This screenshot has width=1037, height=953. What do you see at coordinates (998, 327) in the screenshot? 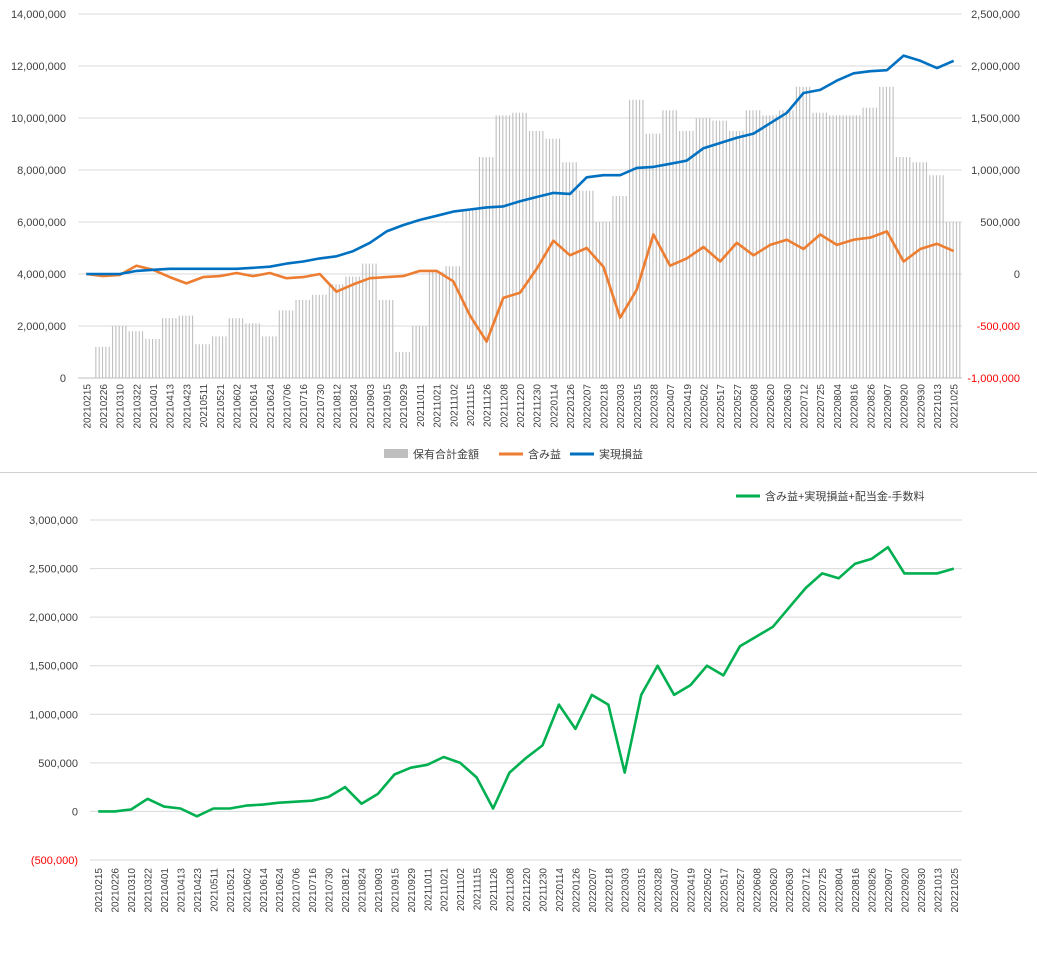
I see `right-y-tick-label: -500,000` at bounding box center [998, 327].